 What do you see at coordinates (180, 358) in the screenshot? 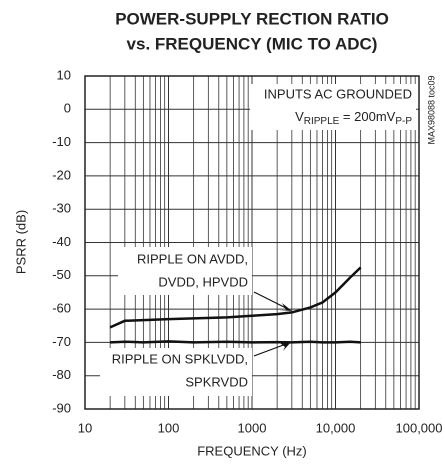
I see `series-label: RIPPLE ON SPKLVDD,` at bounding box center [180, 358].